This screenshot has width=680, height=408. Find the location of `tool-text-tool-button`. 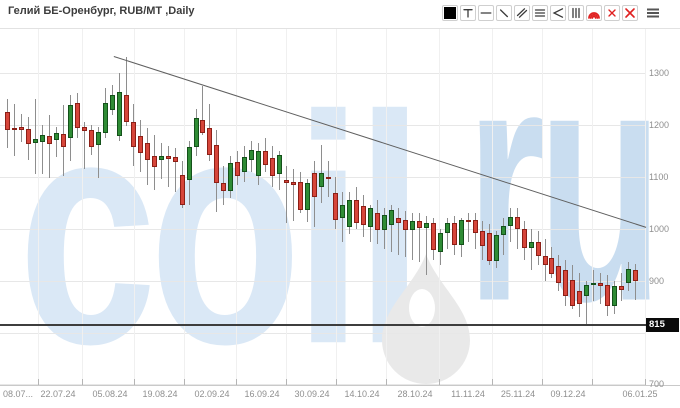

tool-text-tool-button is located at coordinates (468, 13).